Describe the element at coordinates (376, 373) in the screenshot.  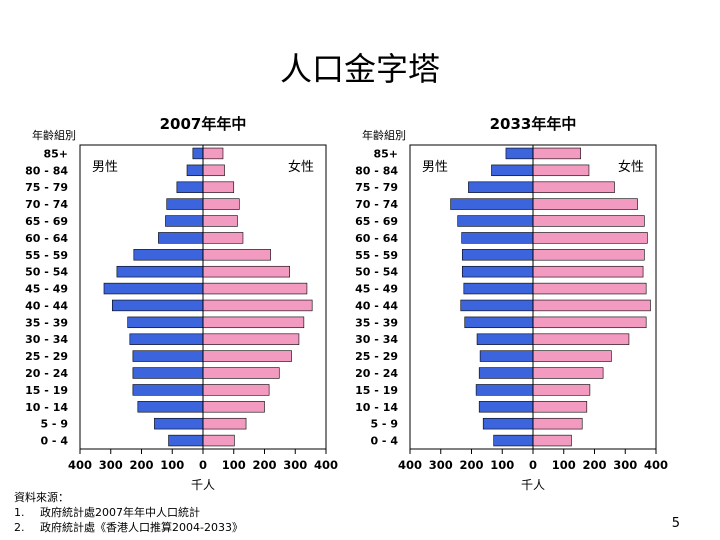
I see `age-group-label: 20 - 24` at that location.